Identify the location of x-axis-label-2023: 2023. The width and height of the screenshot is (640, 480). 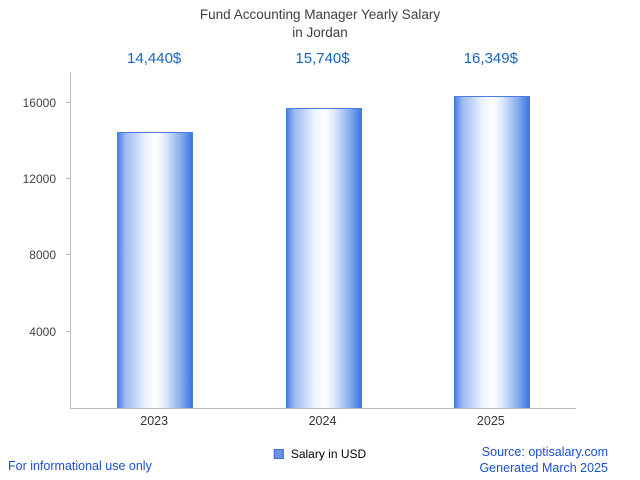
(154, 421).